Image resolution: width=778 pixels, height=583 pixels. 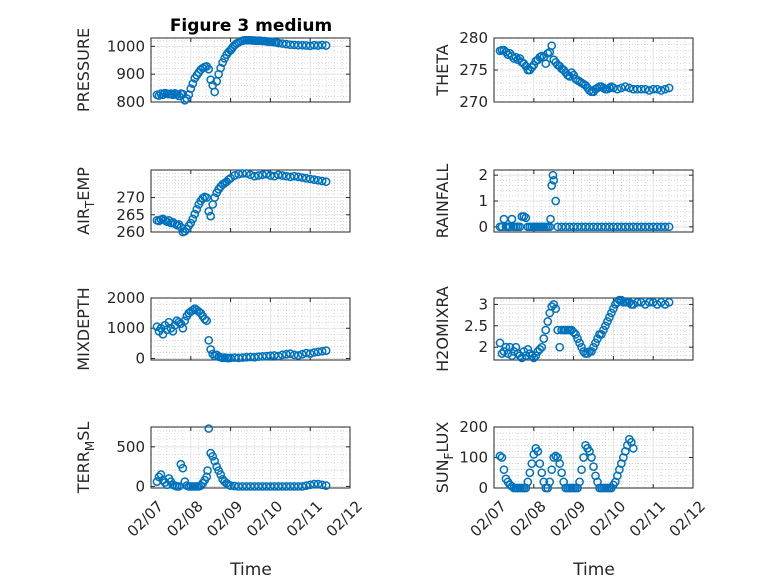 What do you see at coordinates (444, 458) in the screenshot?
I see `y-axis-label: SUNFLUX` at bounding box center [444, 458].